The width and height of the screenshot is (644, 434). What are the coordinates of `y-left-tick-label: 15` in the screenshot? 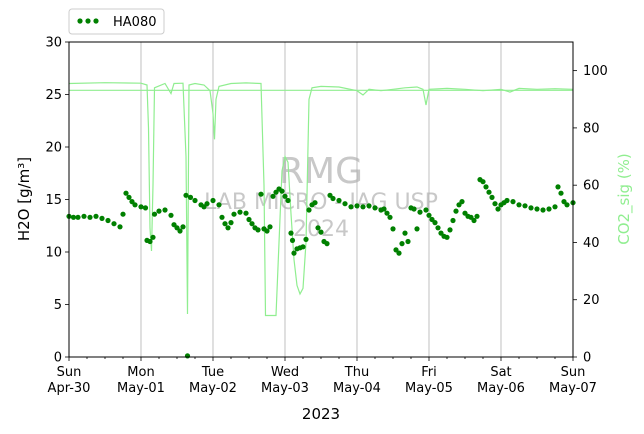 It's located at (53, 200).